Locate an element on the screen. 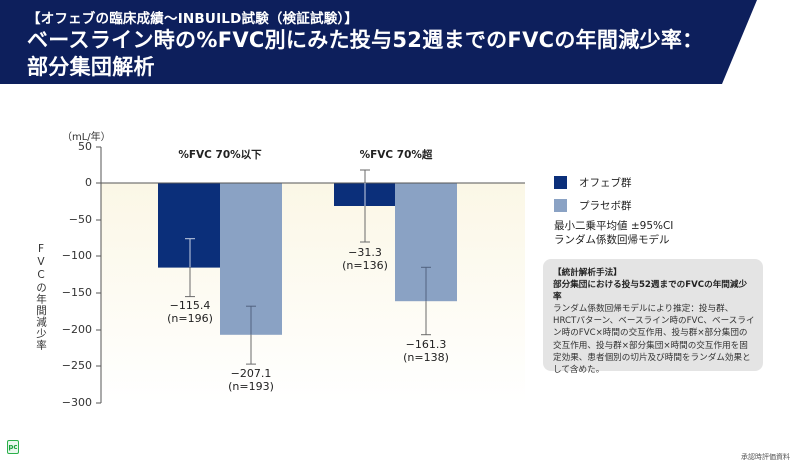  group-label-gt70: %FVC 70%超 is located at coordinates (396, 155).